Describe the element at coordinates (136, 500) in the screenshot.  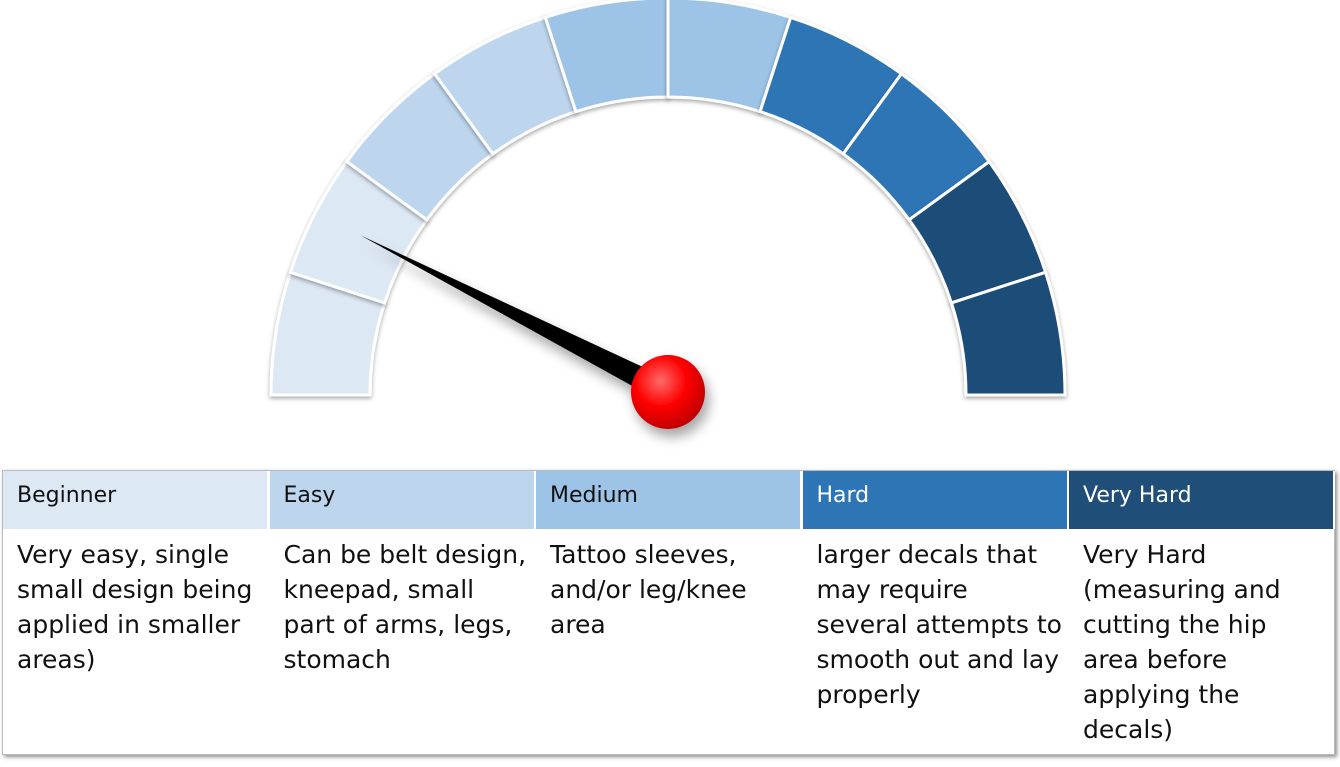
I see `level-header: Beginner` at that location.